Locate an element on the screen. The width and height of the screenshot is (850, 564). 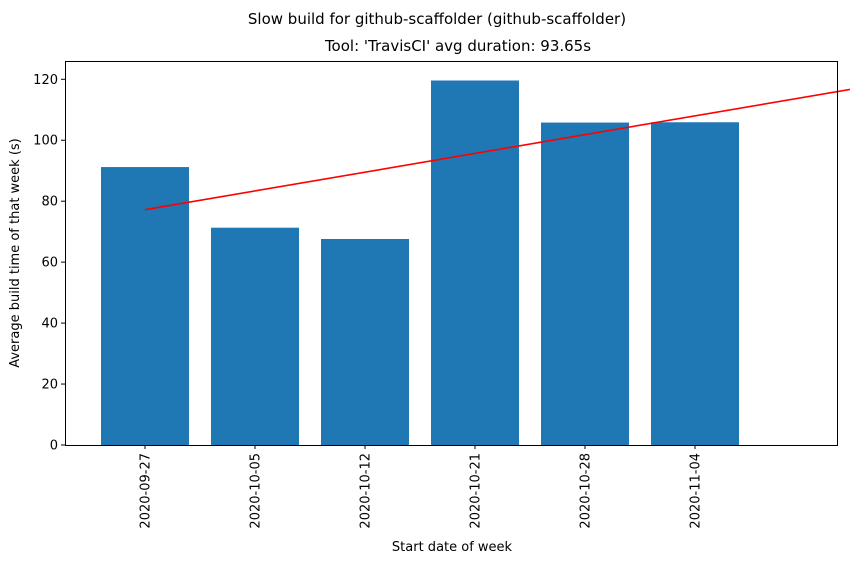
y-tick-label: 100 is located at coordinates (45, 141).